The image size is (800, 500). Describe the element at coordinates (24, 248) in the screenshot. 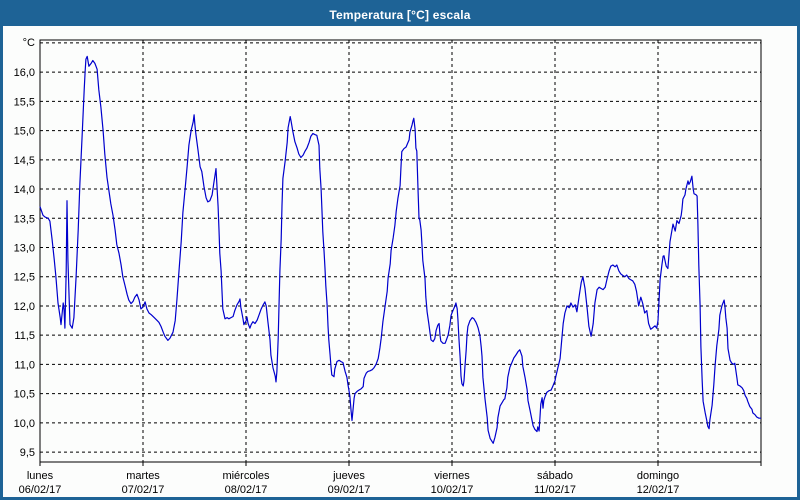

I see `y-tick-label: 13,0` at that location.